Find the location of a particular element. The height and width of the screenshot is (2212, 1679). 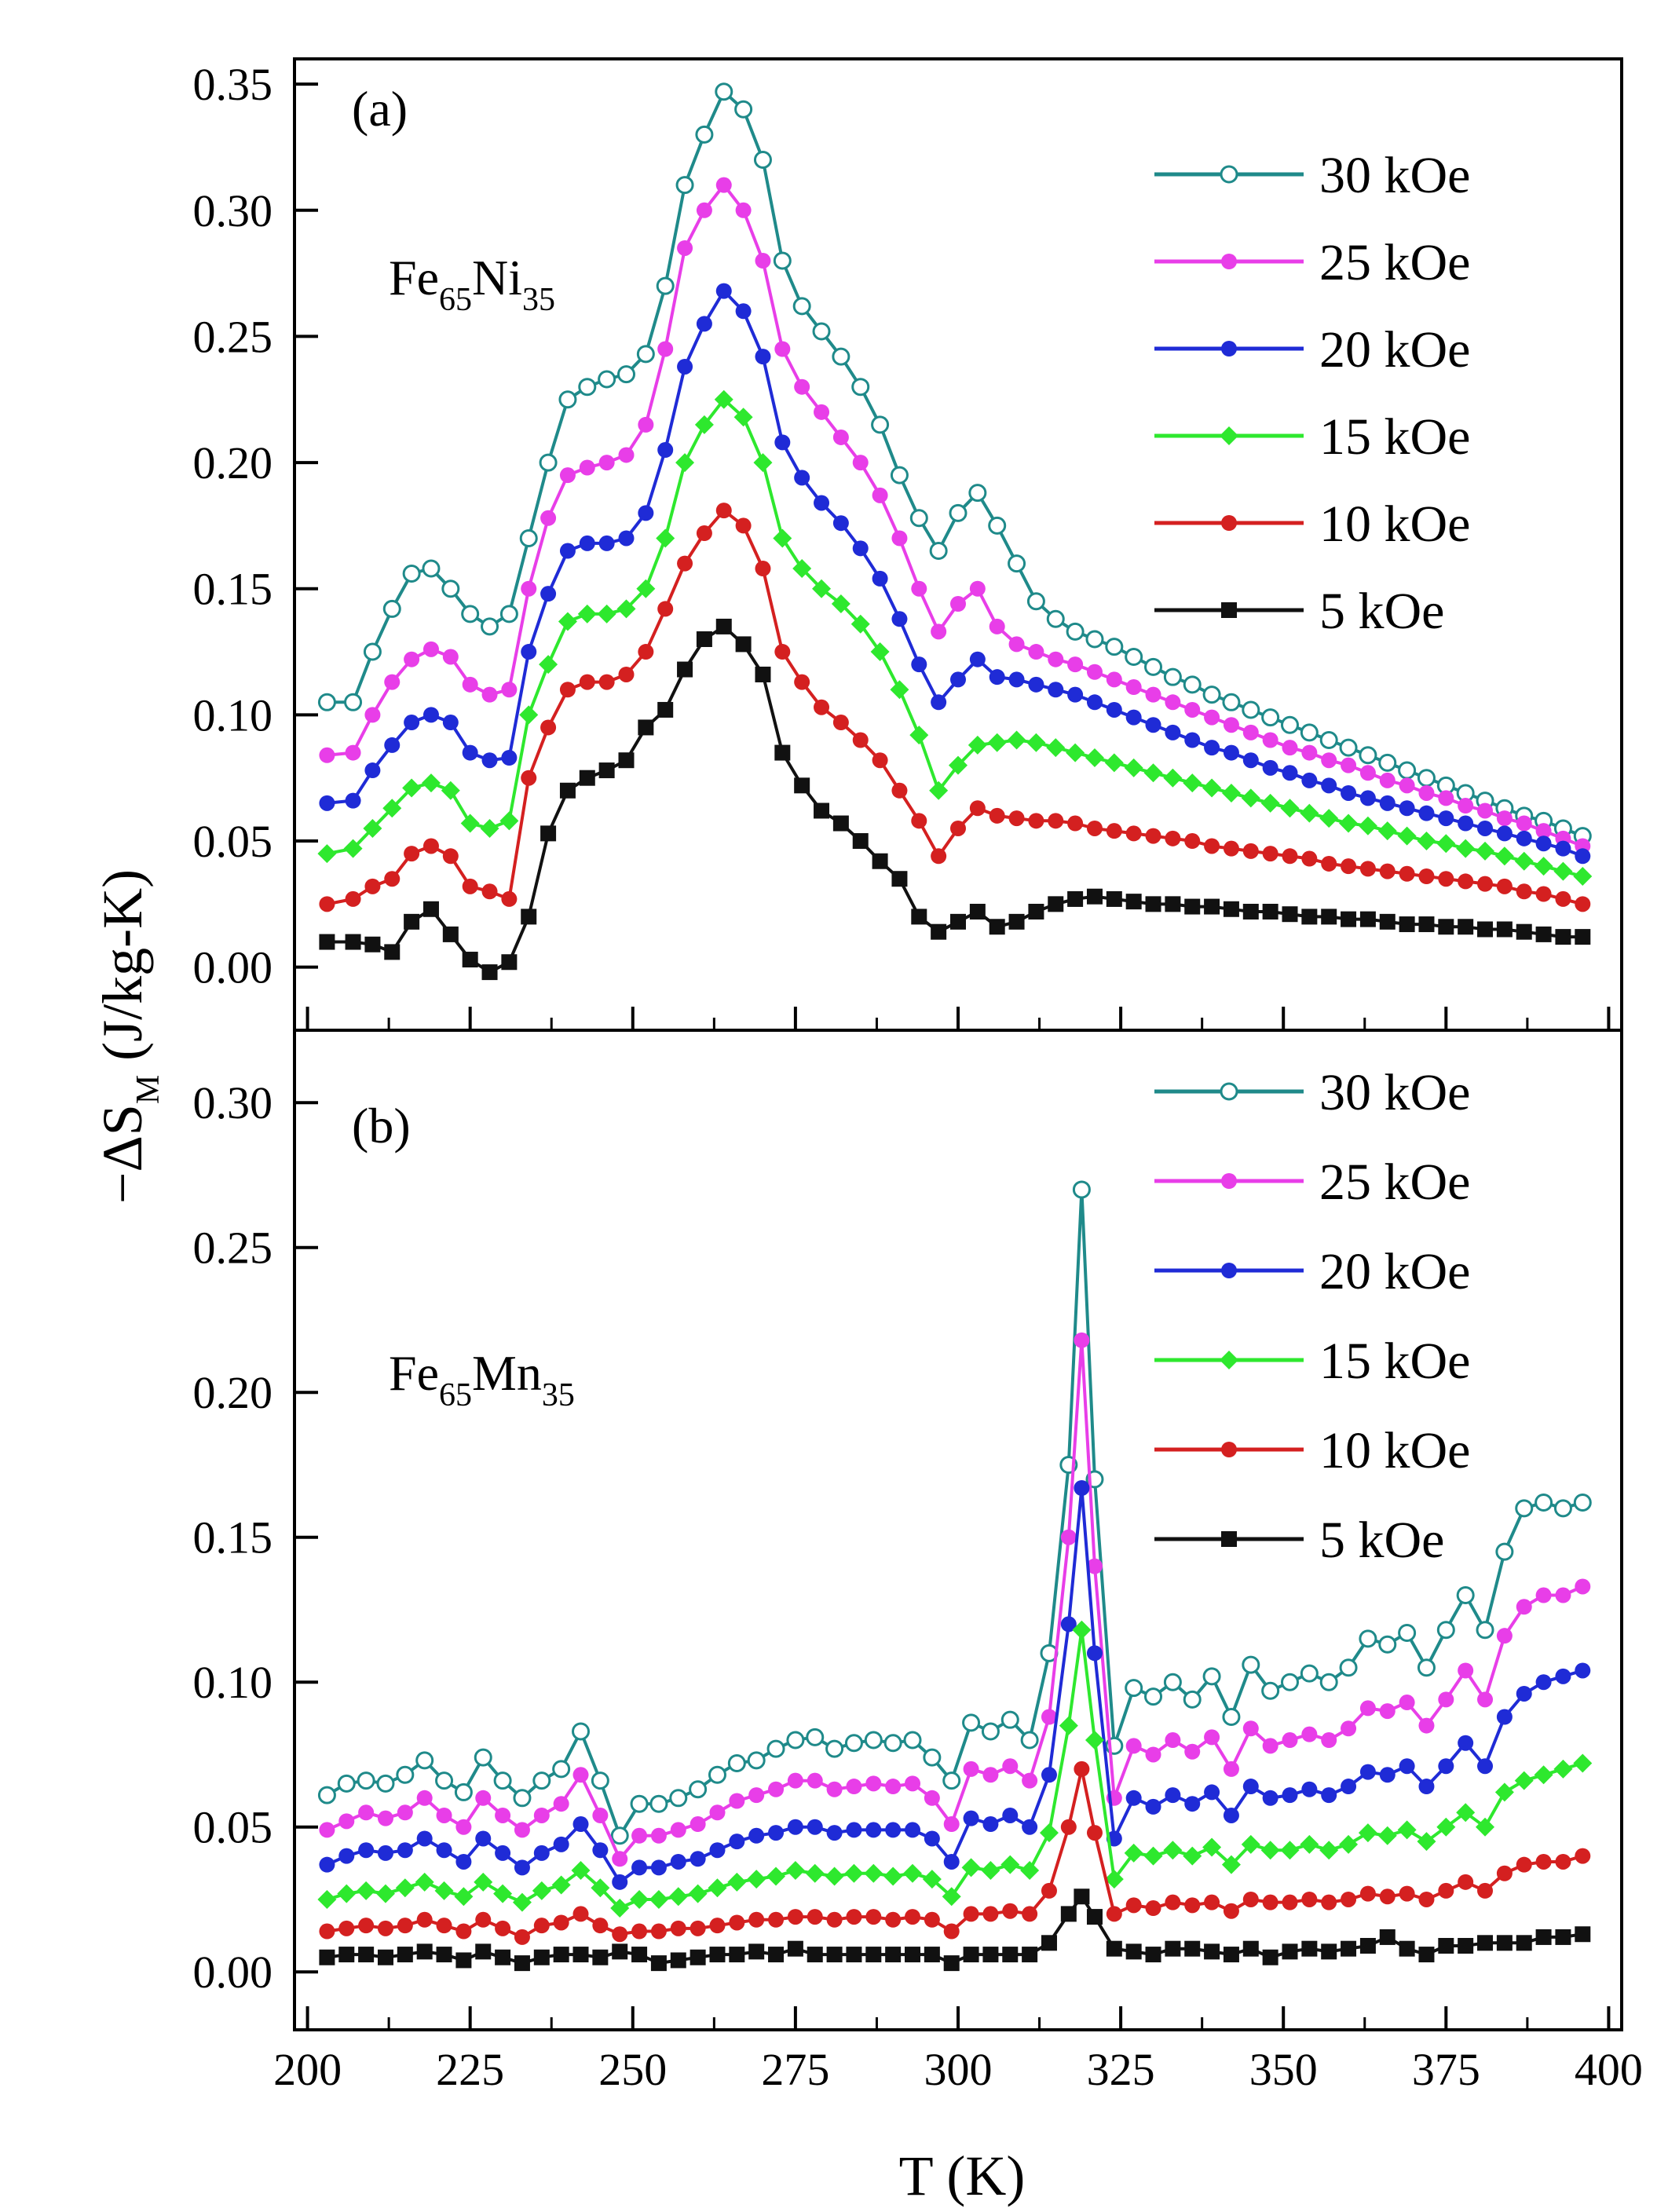

panel-b-series-20-koe is located at coordinates (955, 1685).